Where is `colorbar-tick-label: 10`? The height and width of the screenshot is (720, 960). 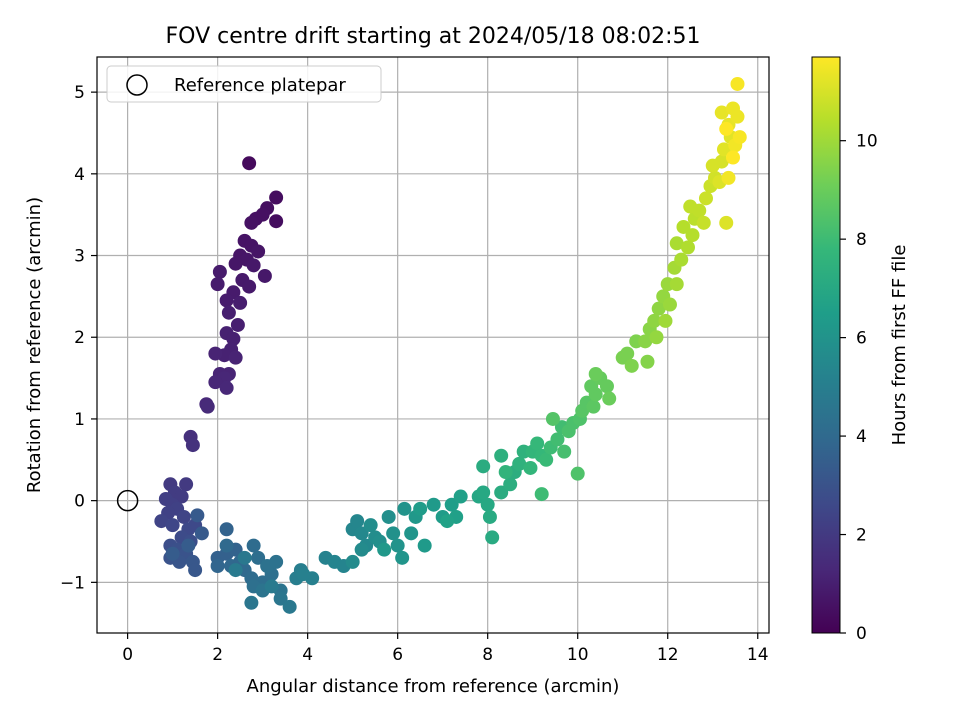
colorbar-tick-label: 10 is located at coordinates (867, 142).